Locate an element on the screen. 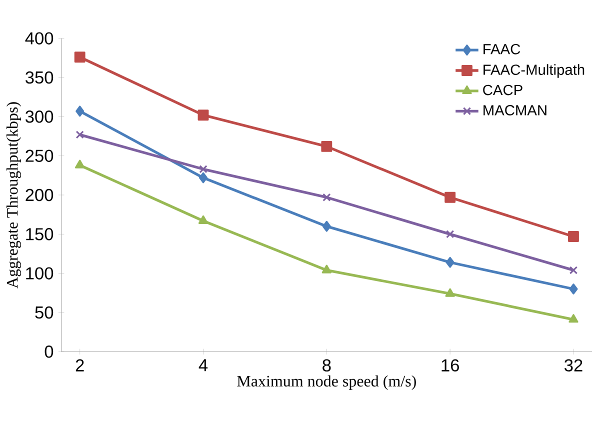  legend-label: MACMAN is located at coordinates (515, 110).